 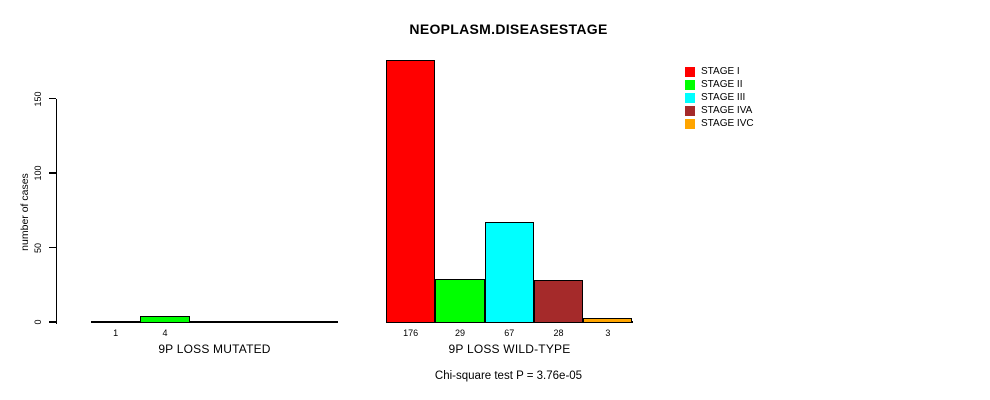 I want to click on stat-test-annotation: Chi-square test P = 3.76e-05, so click(x=508, y=376).